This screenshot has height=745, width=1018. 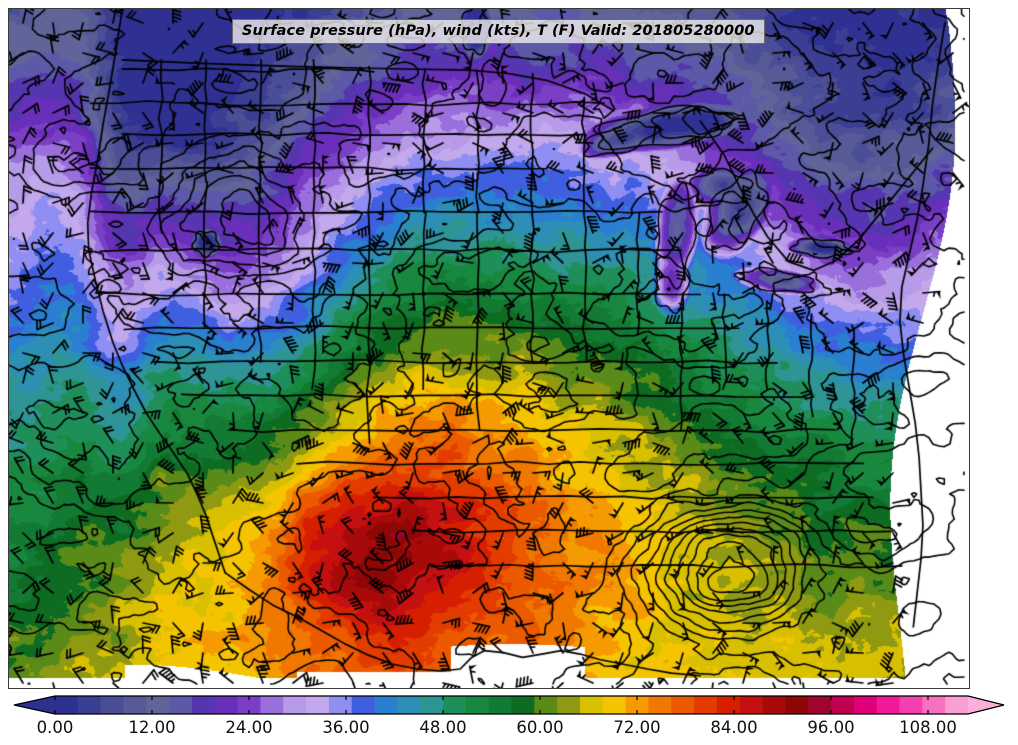 I want to click on colorbar-tick-label: 24.00, so click(x=249, y=727).